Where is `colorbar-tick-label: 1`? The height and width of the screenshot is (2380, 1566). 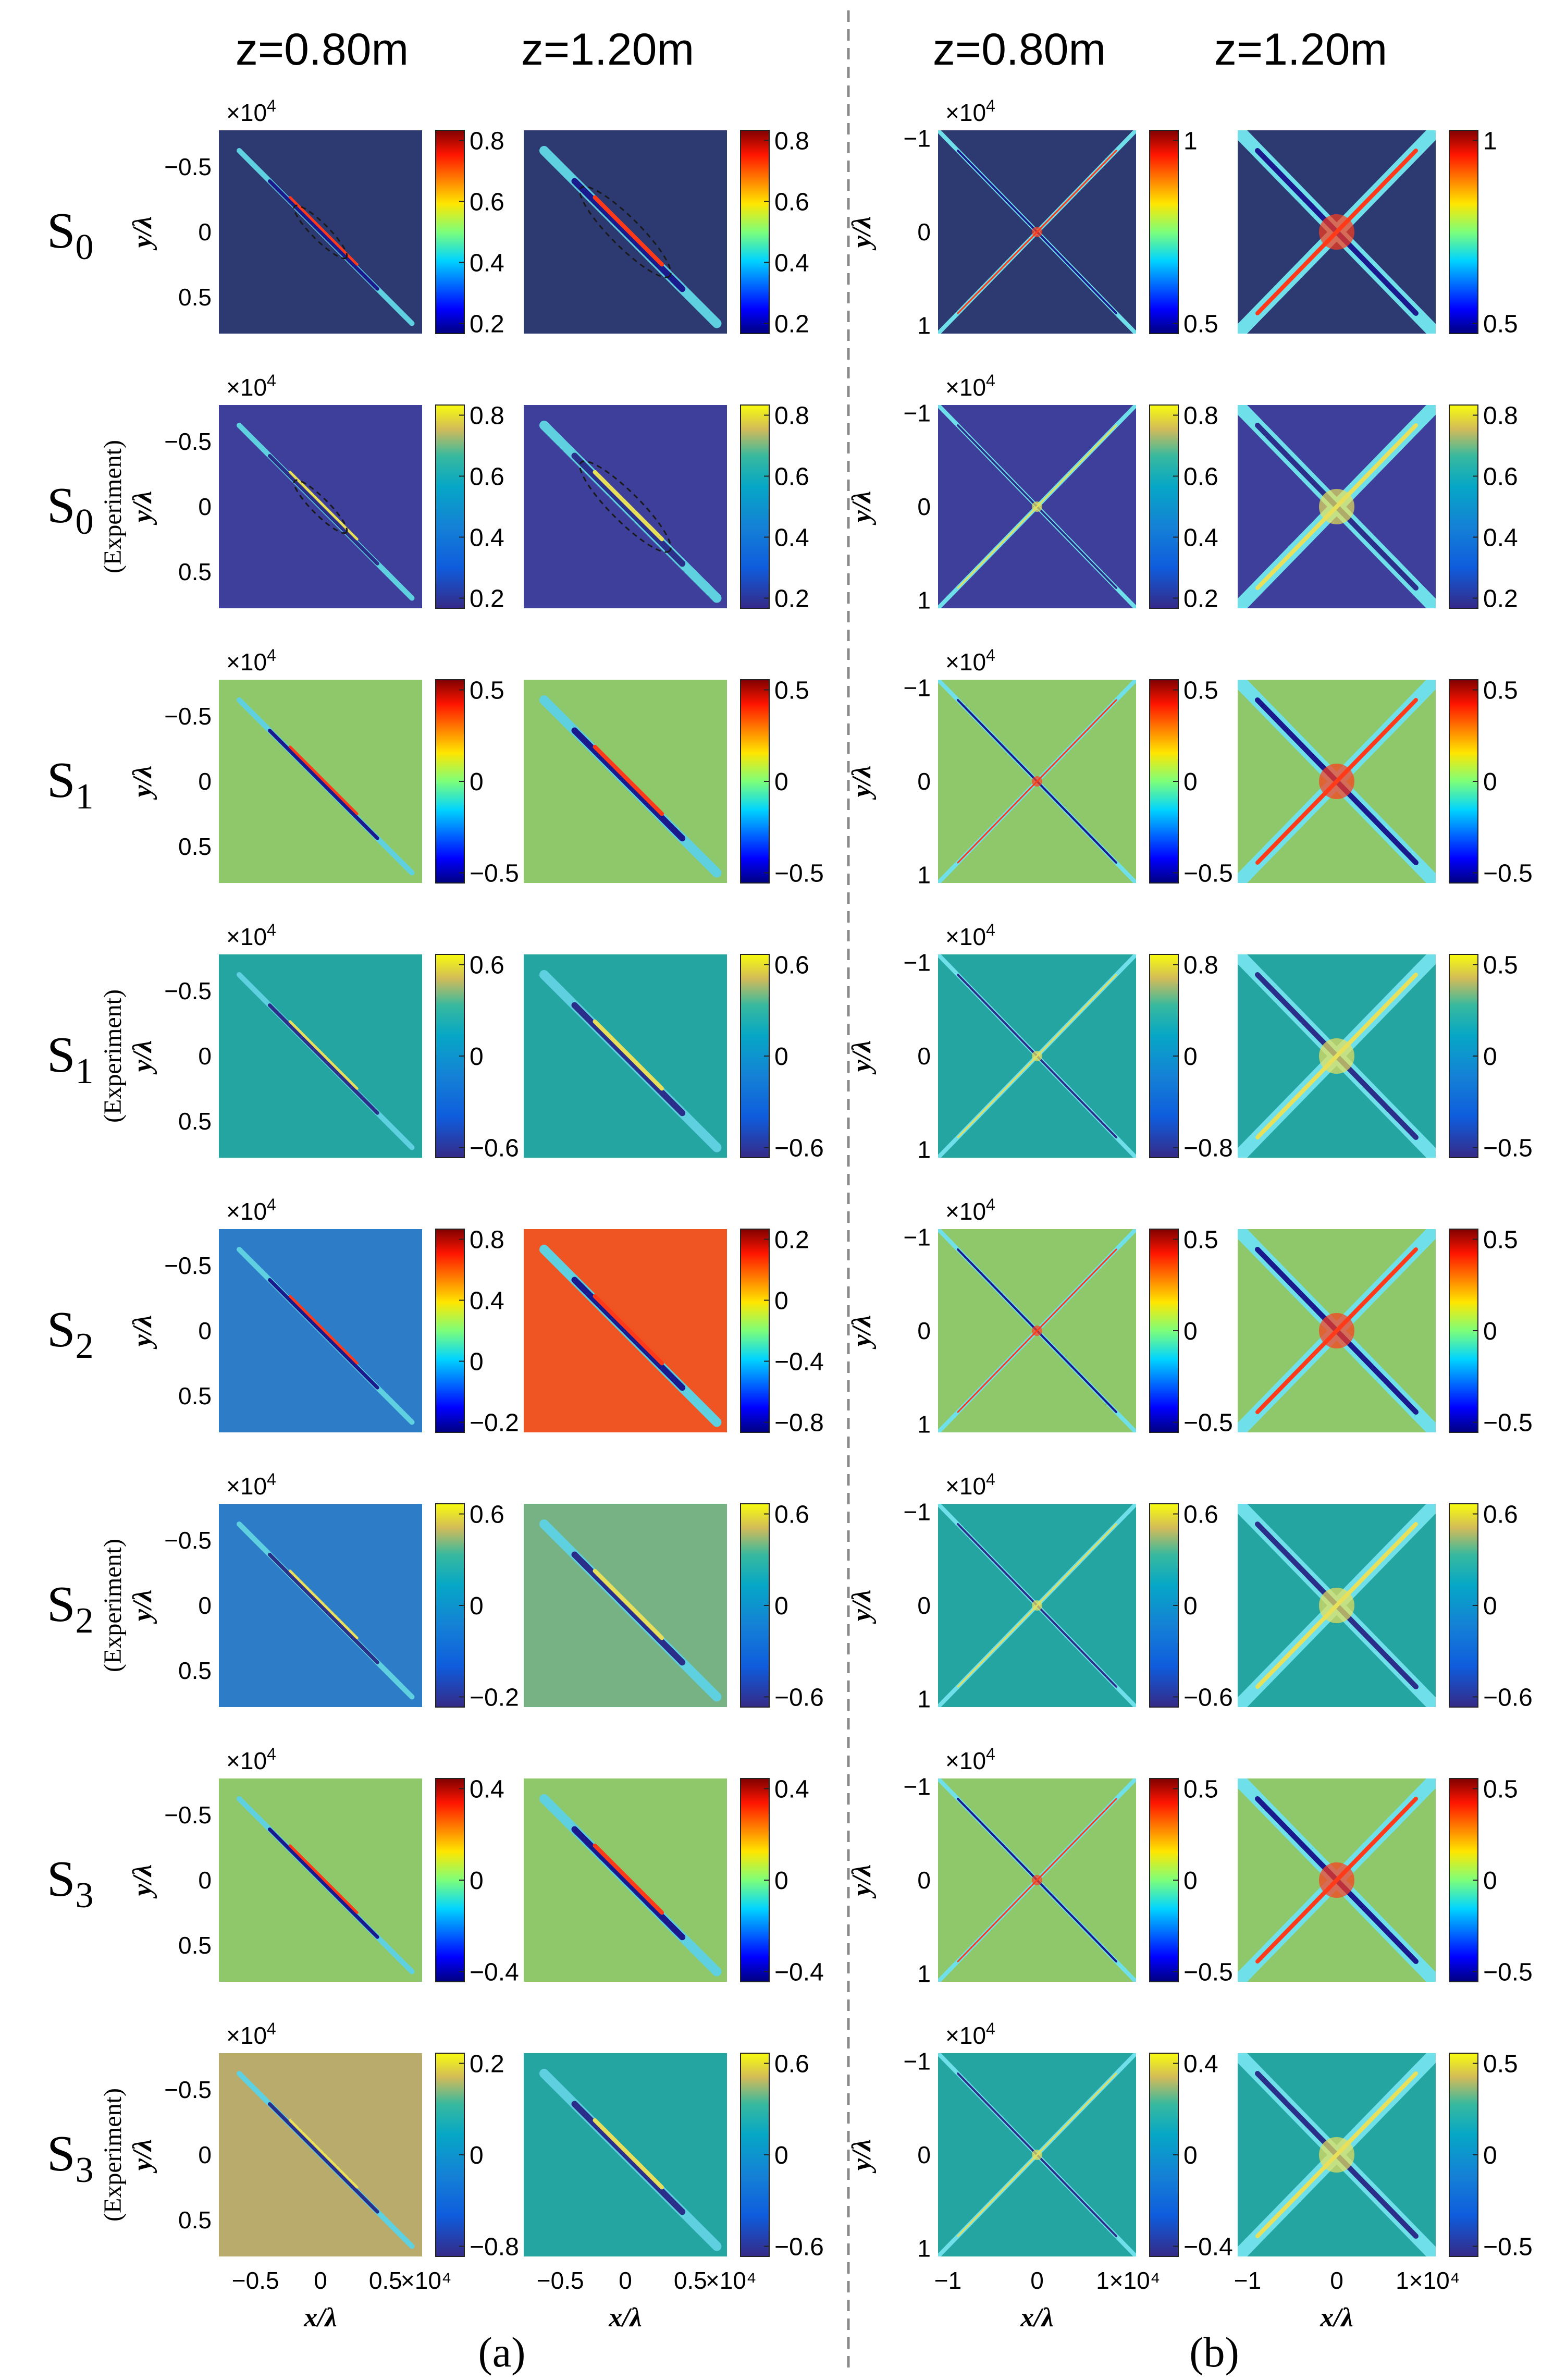
colorbar-tick-label: 1 is located at coordinates (1490, 141).